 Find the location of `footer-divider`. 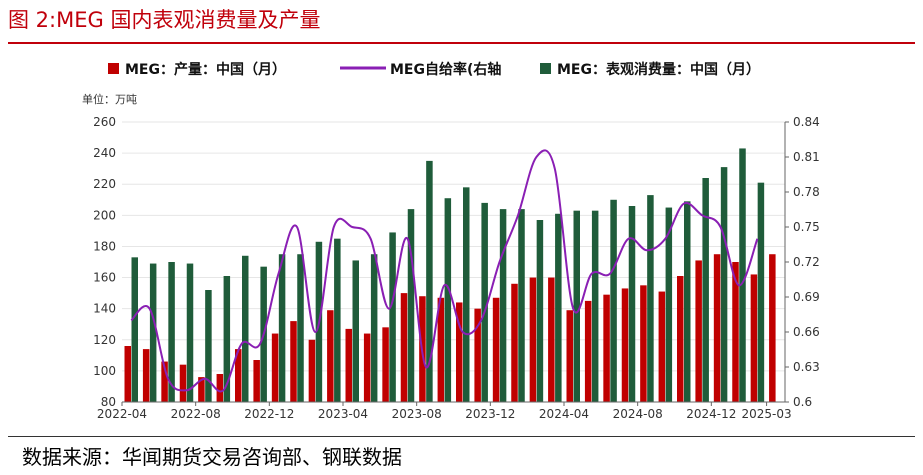

footer-divider is located at coordinates (461, 436).